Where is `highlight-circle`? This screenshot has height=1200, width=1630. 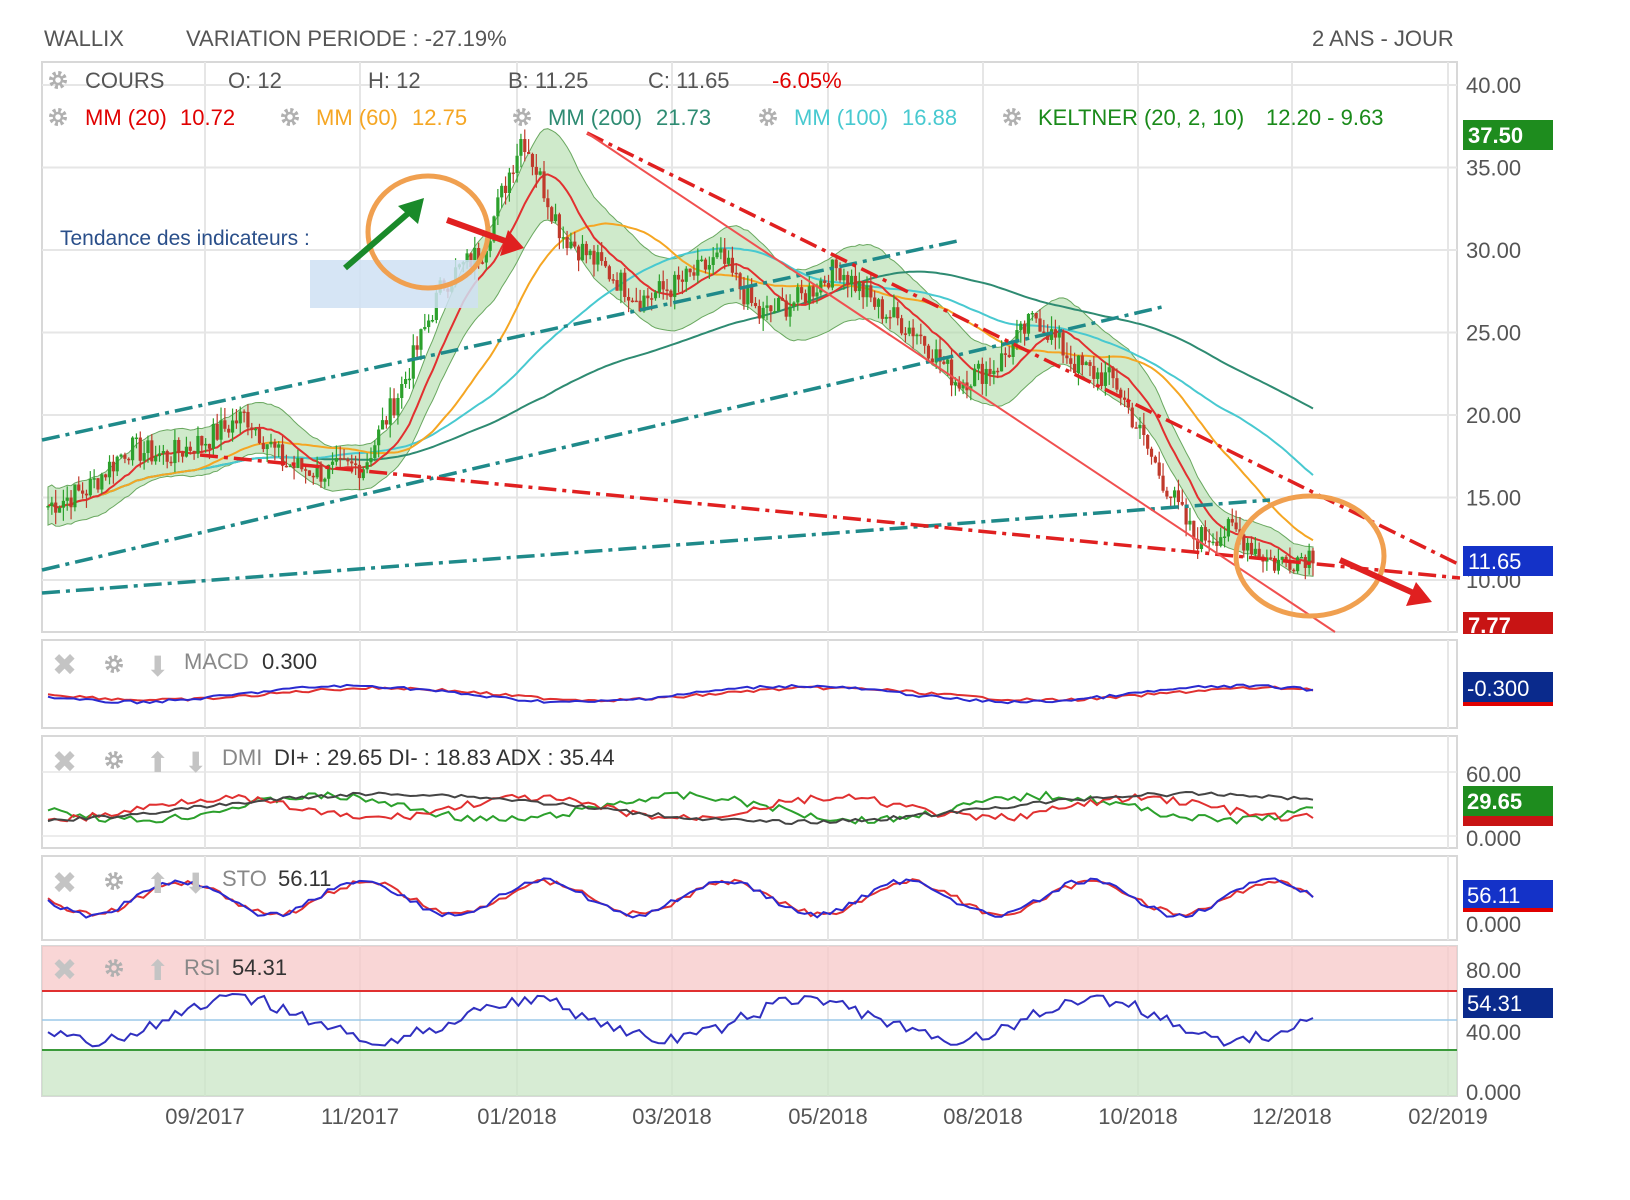 highlight-circle is located at coordinates (1310, 556).